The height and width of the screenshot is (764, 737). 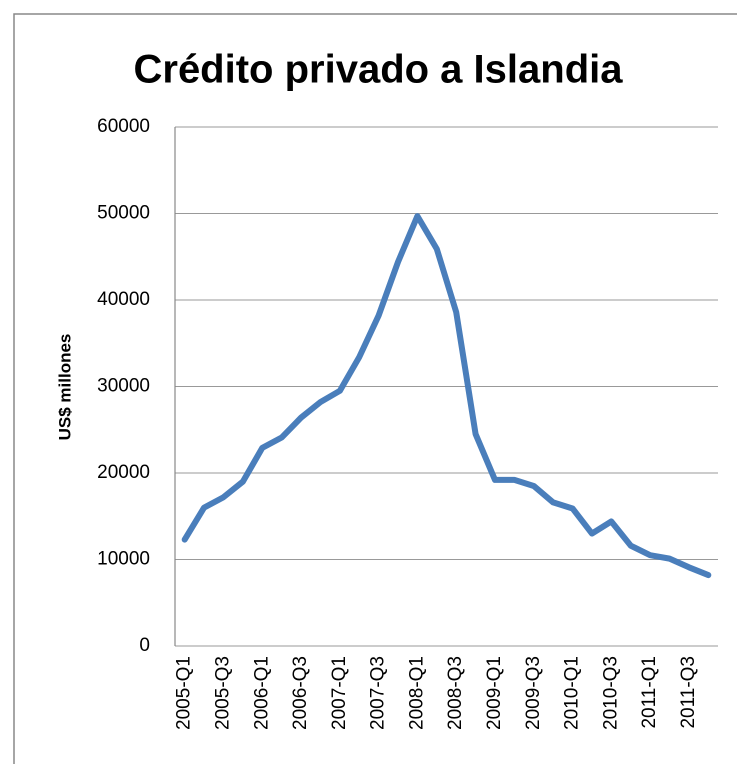 I want to click on x-tick-label: 2006-Q3, so click(x=300, y=693).